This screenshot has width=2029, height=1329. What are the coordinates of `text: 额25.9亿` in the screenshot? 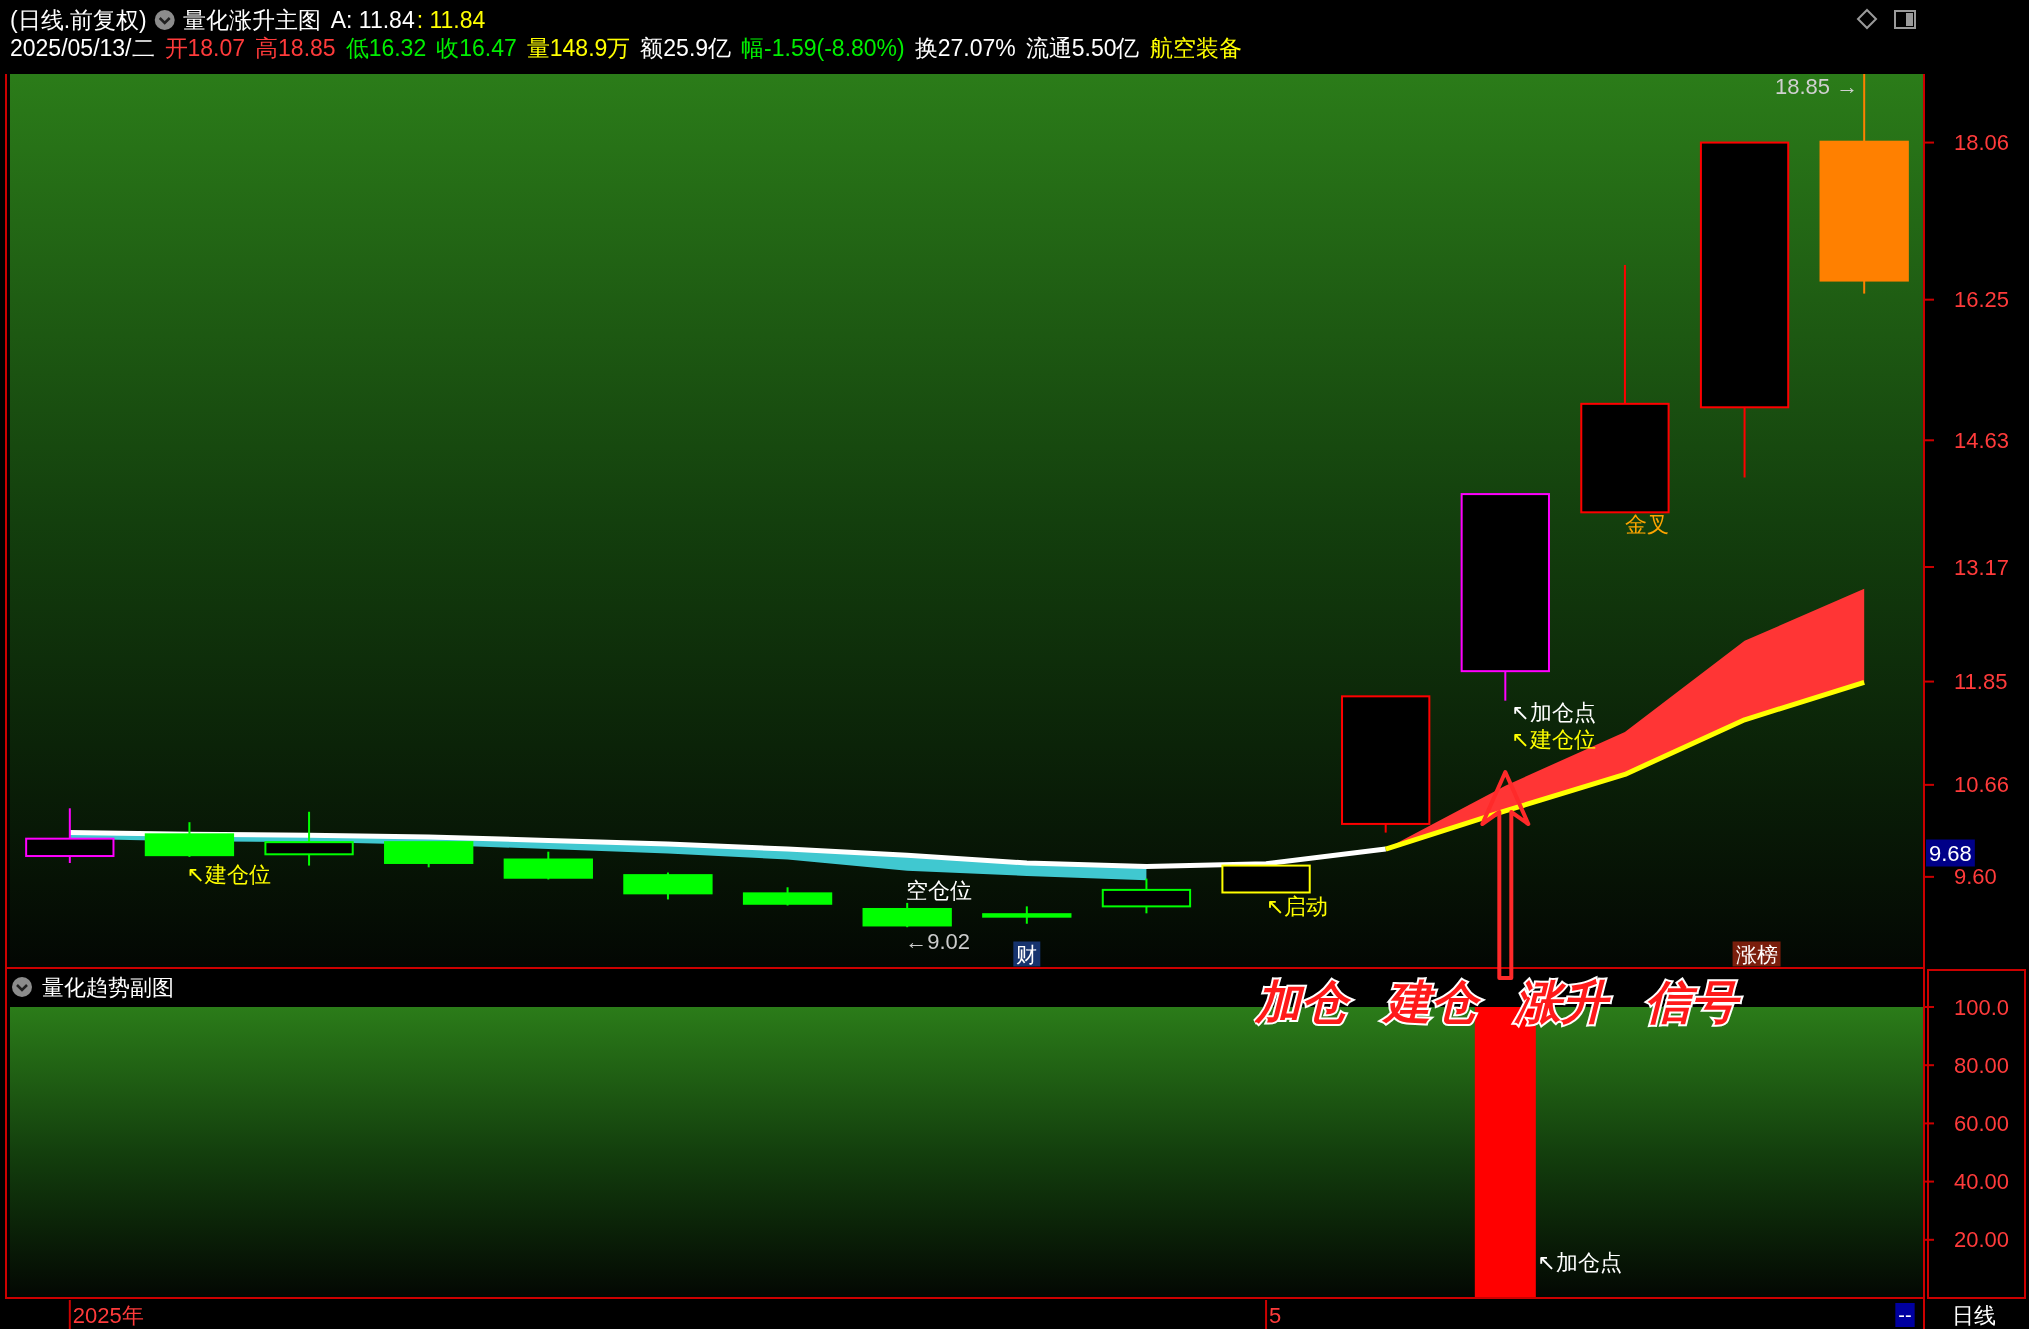 It's located at (686, 48).